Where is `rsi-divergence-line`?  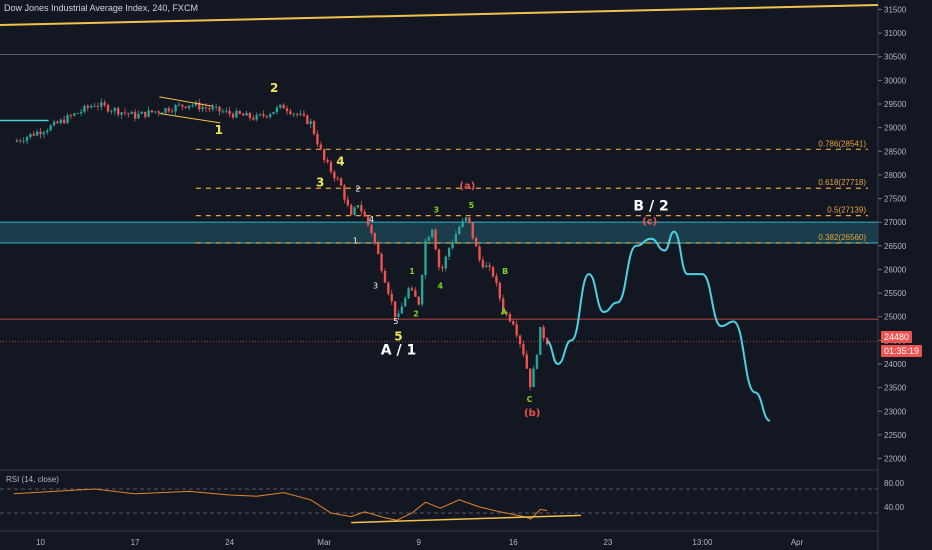
rsi-divergence-line is located at coordinates (466, 519).